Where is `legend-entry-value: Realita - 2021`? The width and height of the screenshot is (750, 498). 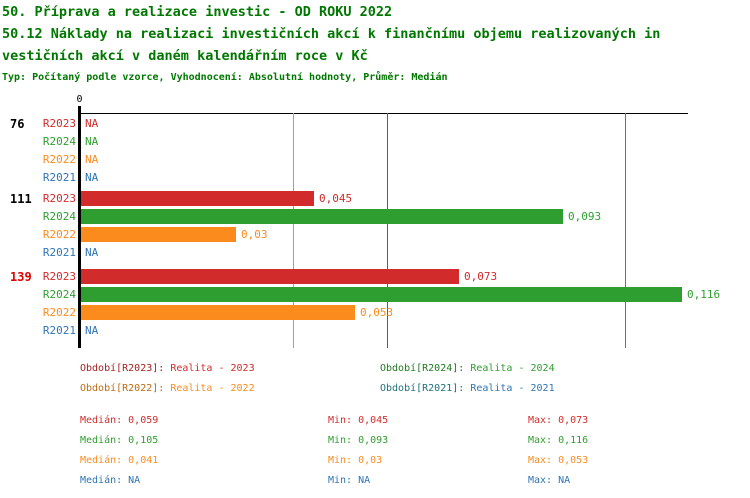 legend-entry-value: Realita - 2021 is located at coordinates (512, 388).